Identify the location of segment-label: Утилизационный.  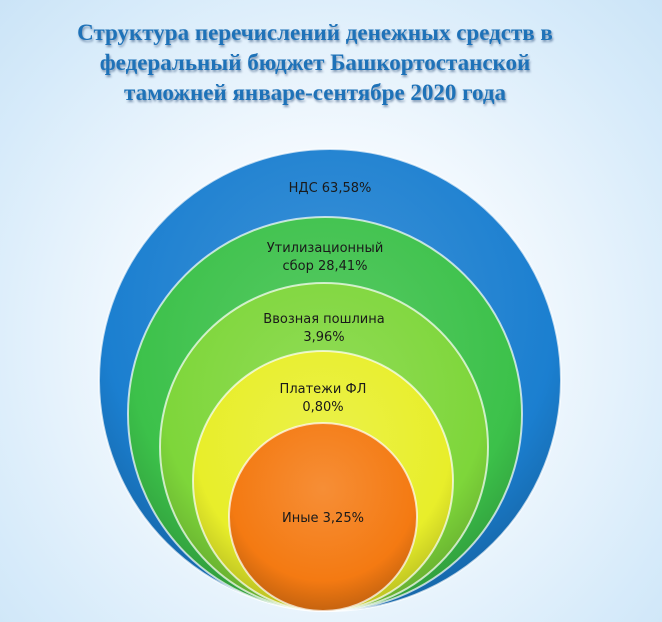
(325, 248).